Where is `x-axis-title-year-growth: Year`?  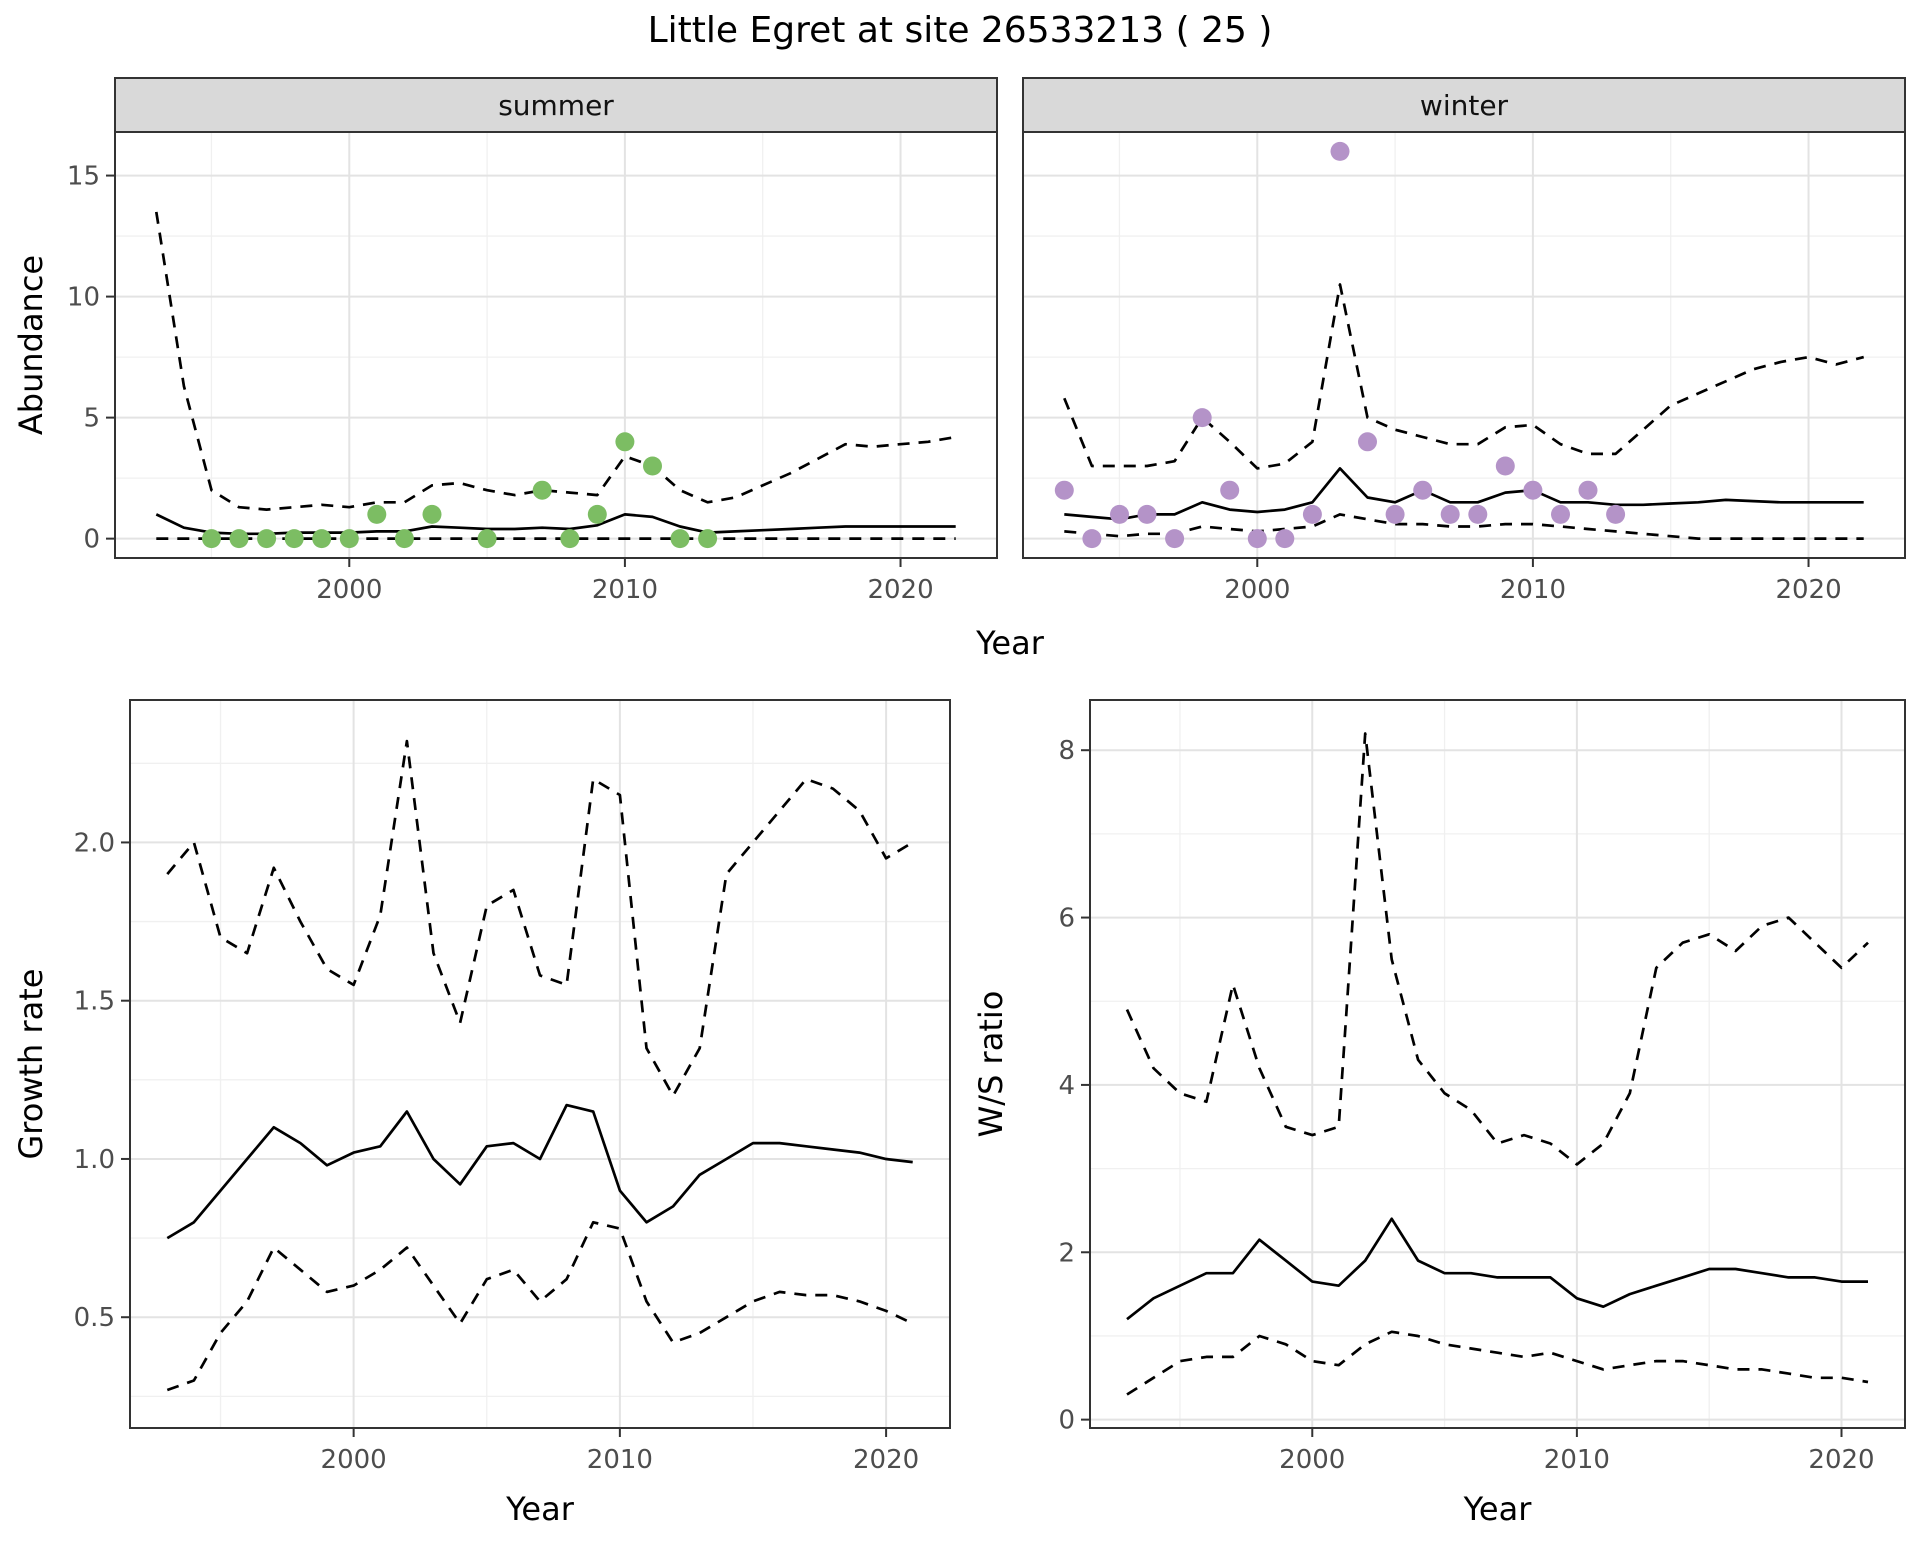
x-axis-title-year-growth: Year is located at coordinates (540, 1509).